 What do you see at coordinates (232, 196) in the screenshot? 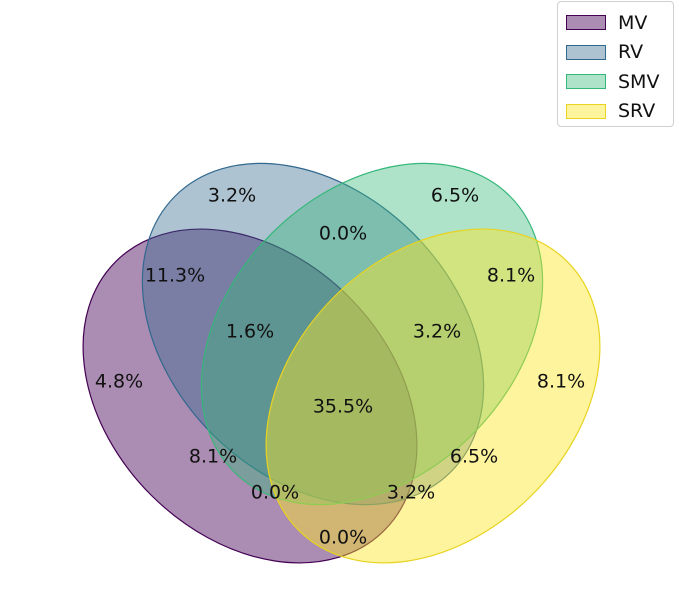
I see `region-label-rv: 3.2%` at bounding box center [232, 196].